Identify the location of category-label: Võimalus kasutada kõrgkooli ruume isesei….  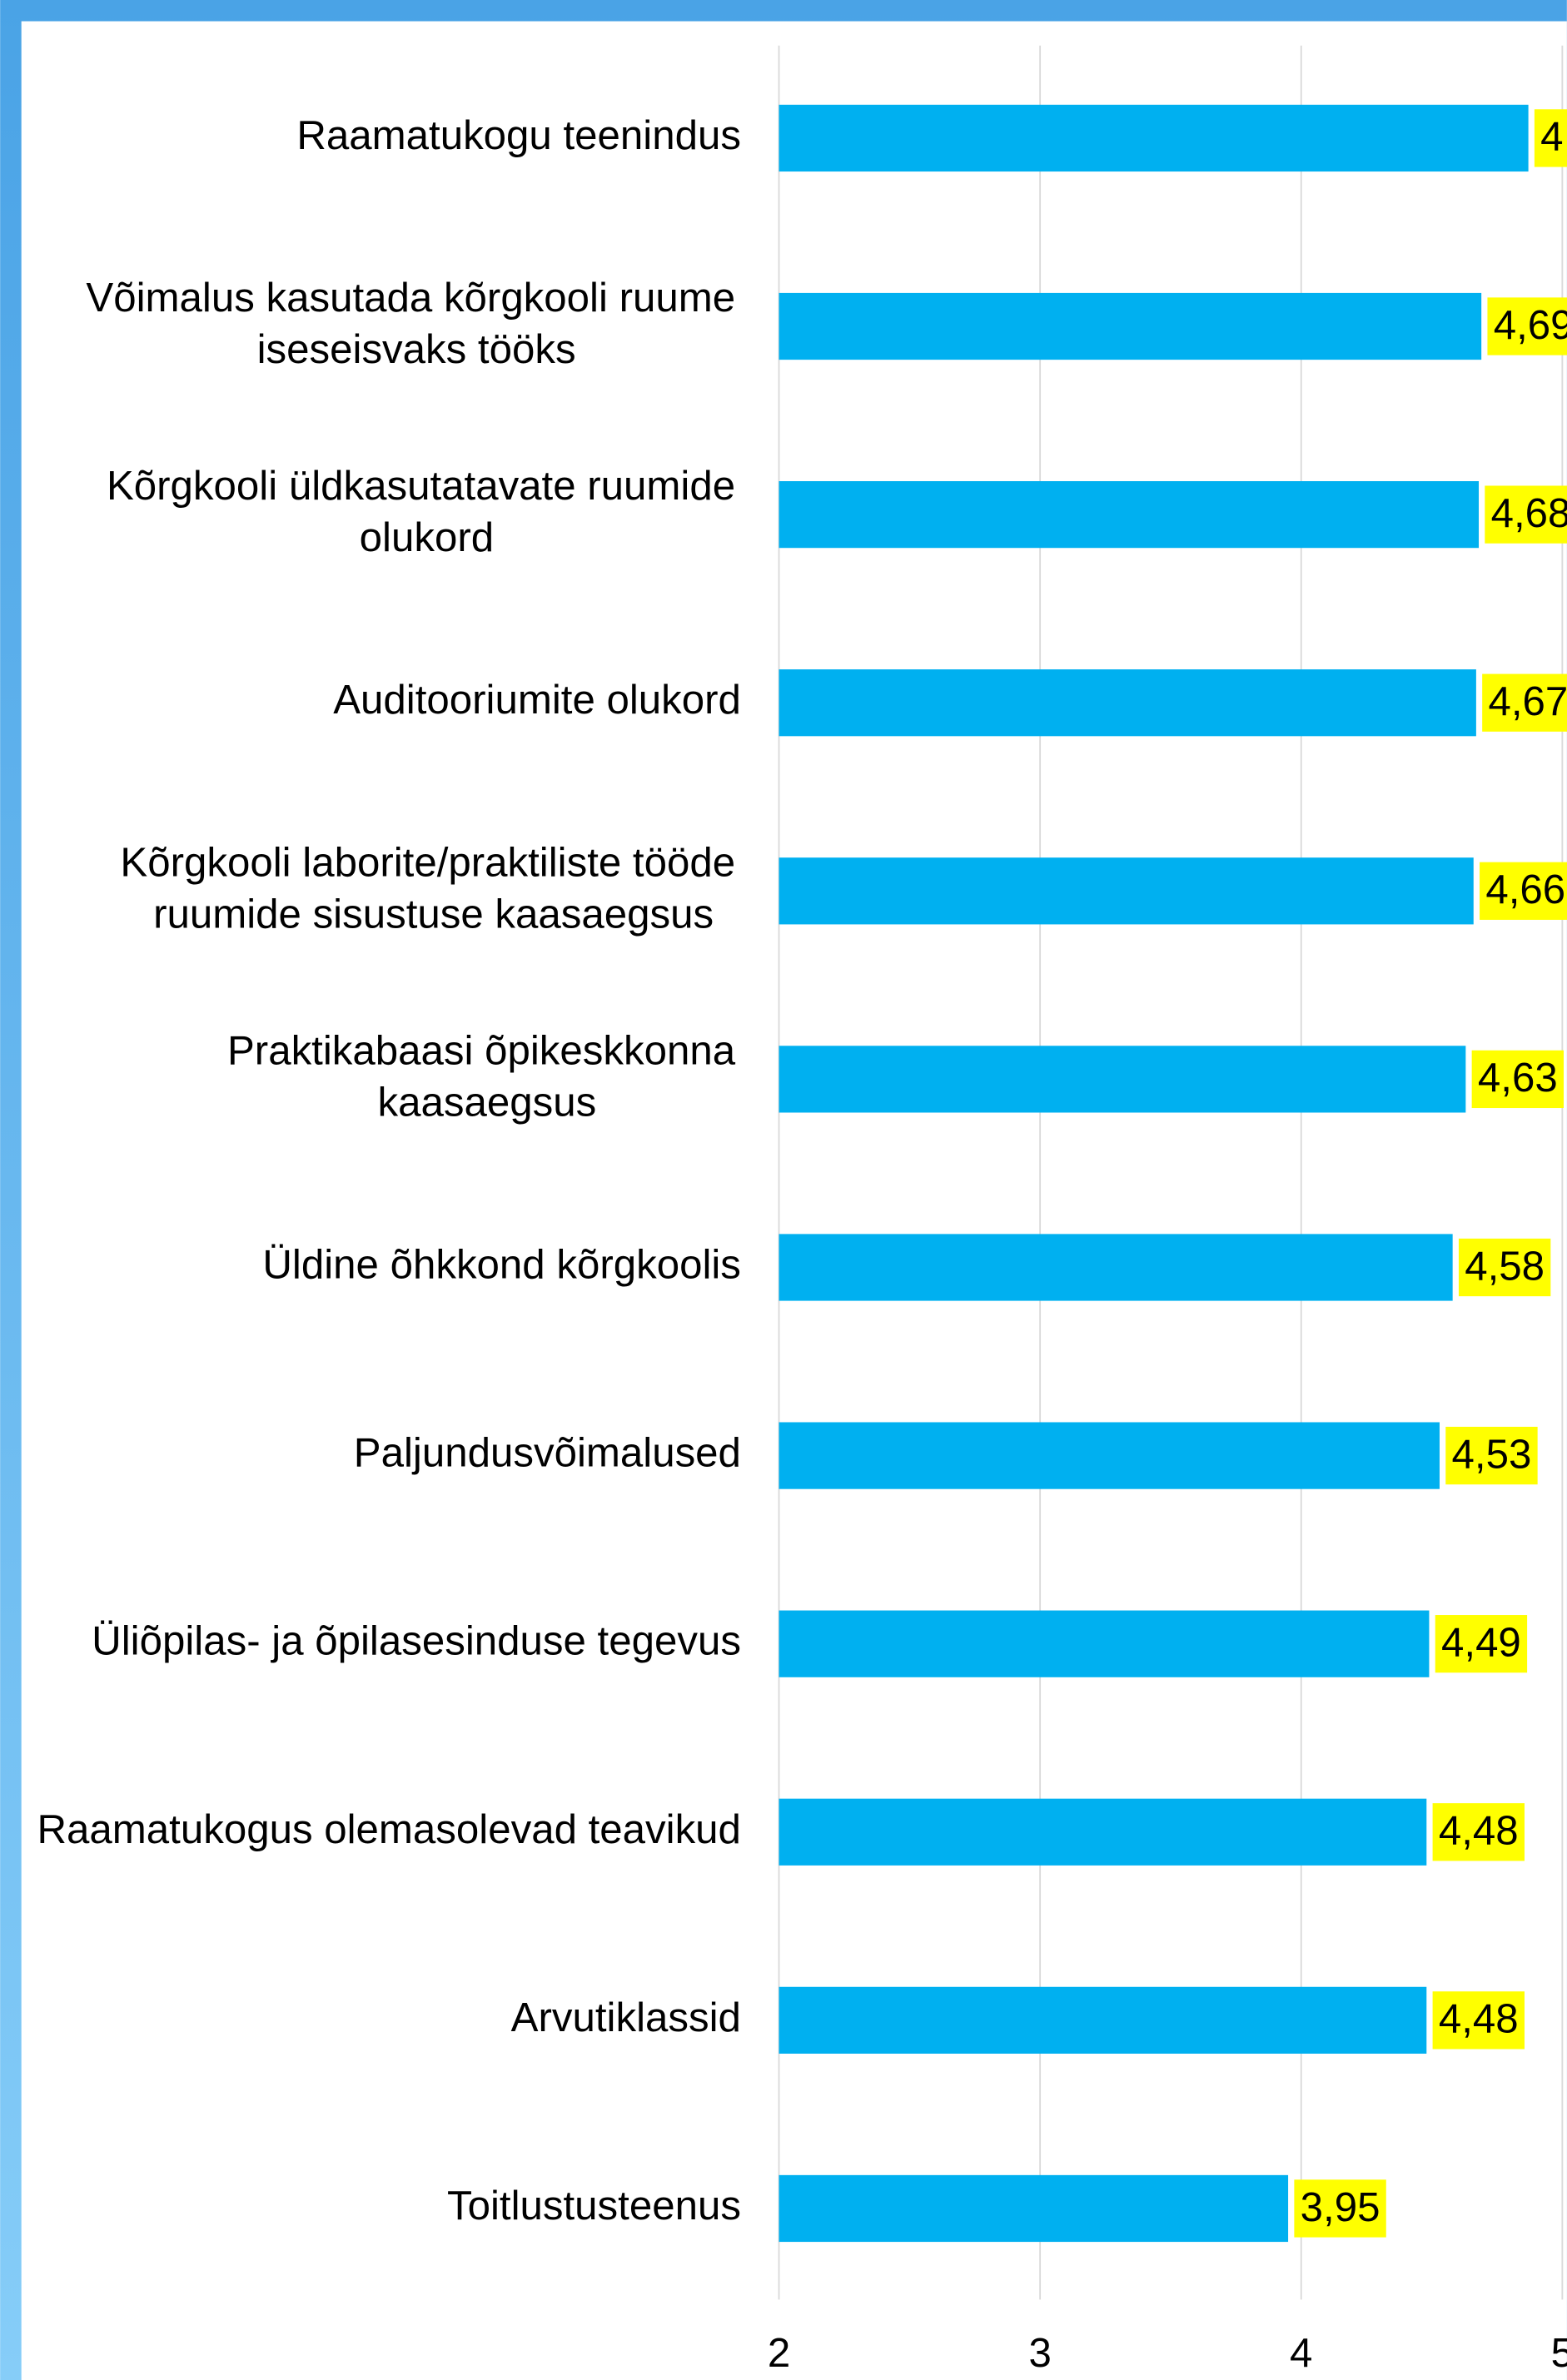
(416, 323).